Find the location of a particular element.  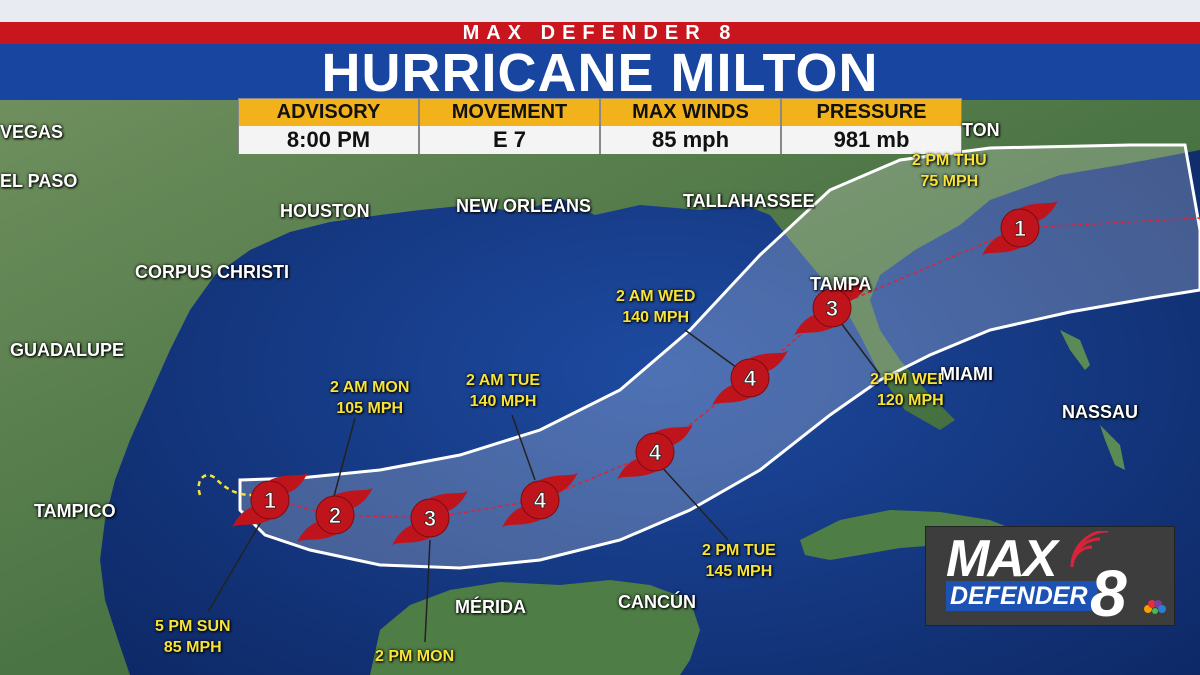

hurricane-icon: 2 is located at coordinates (335, 515).